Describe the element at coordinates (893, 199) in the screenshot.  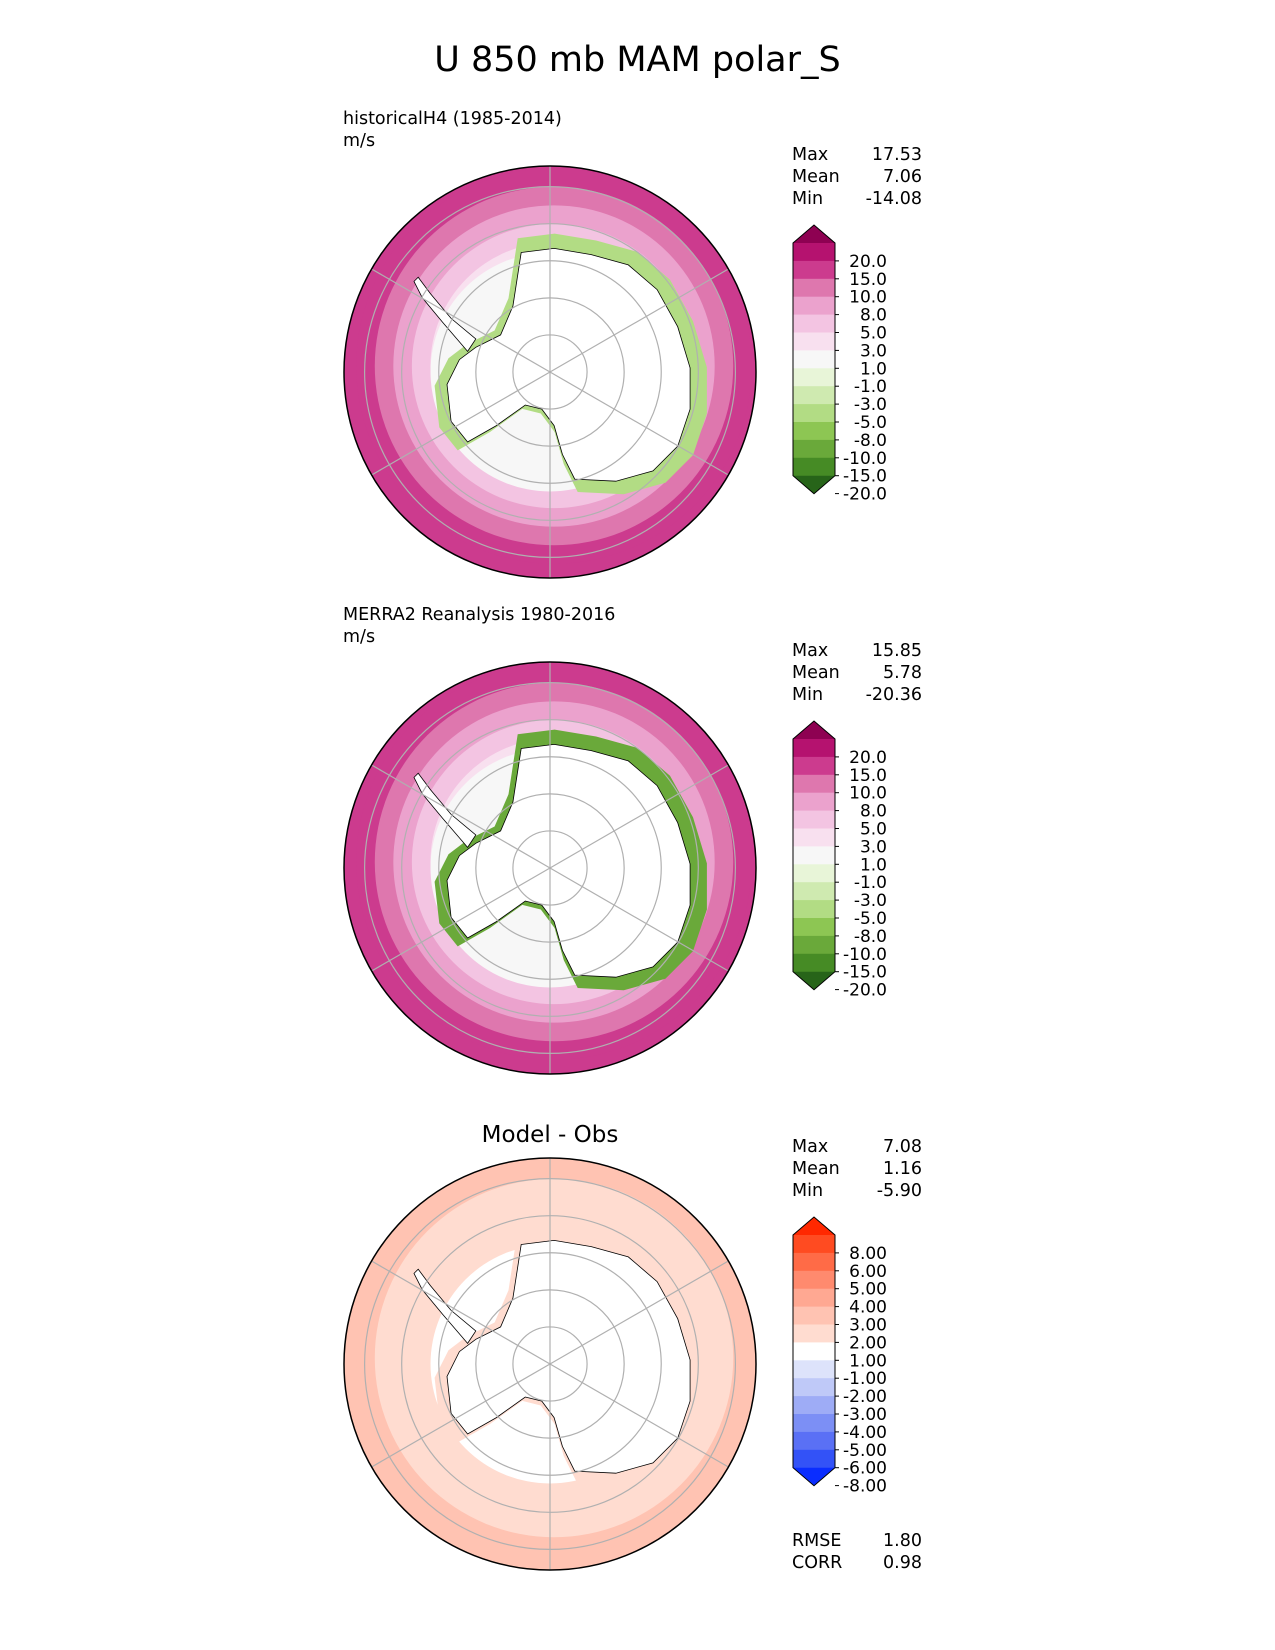
I see `panel-1-min: -14.08` at that location.